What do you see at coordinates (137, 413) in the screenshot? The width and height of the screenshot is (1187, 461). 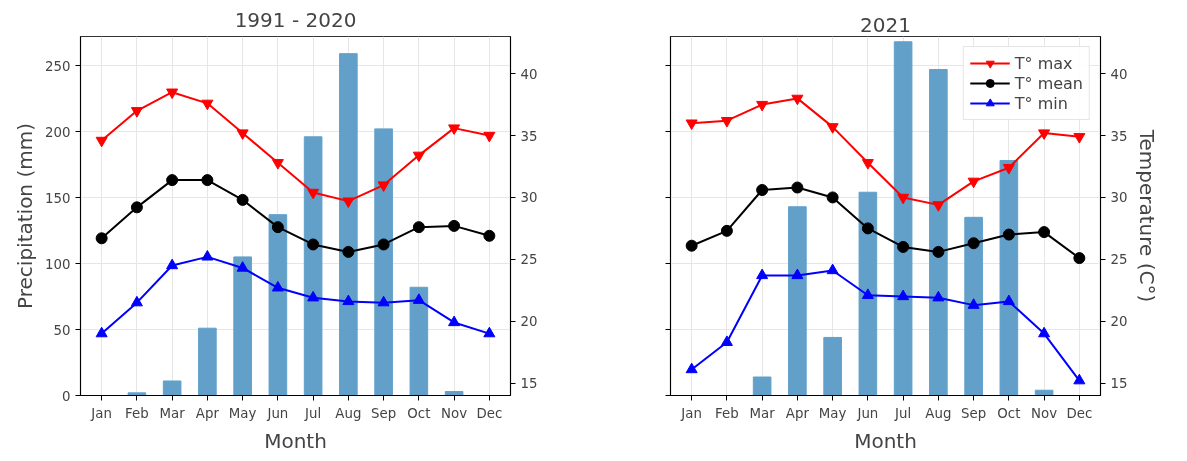 I see `x-tick-label: Feb` at bounding box center [137, 413].